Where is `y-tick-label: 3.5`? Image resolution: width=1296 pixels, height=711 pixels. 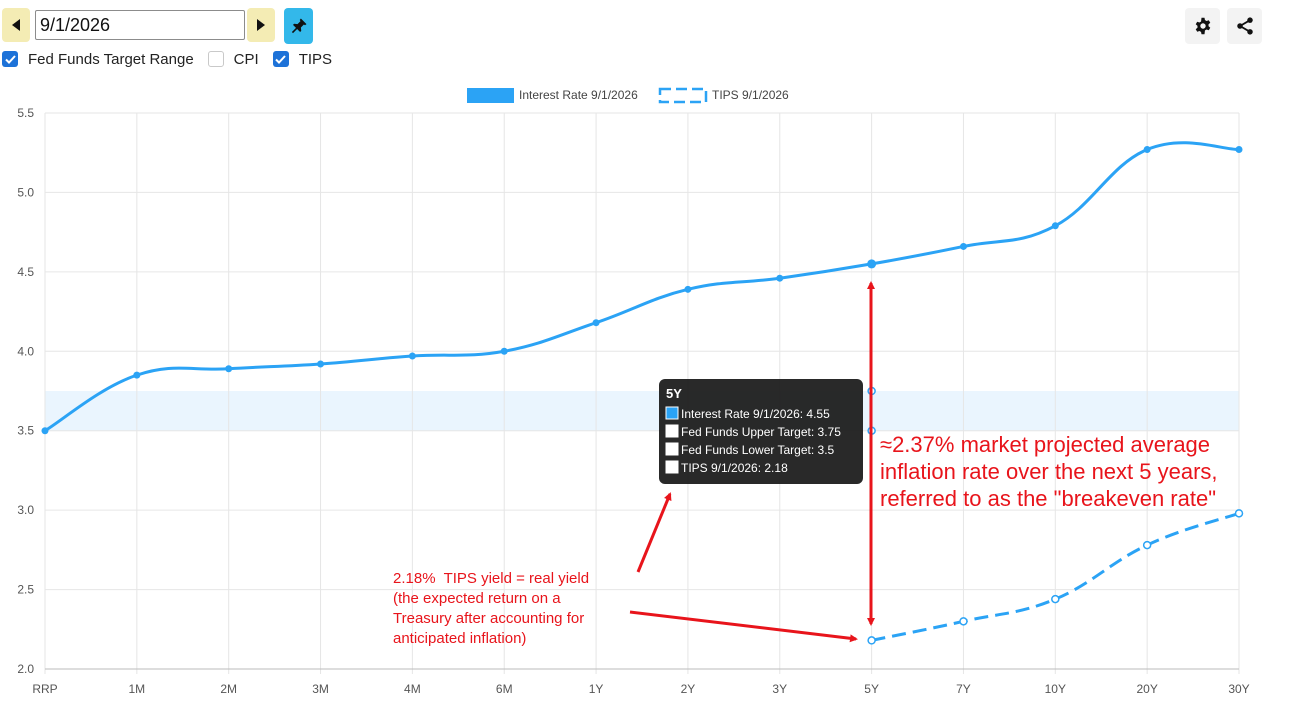
y-tick-label: 3.5 is located at coordinates (25, 431).